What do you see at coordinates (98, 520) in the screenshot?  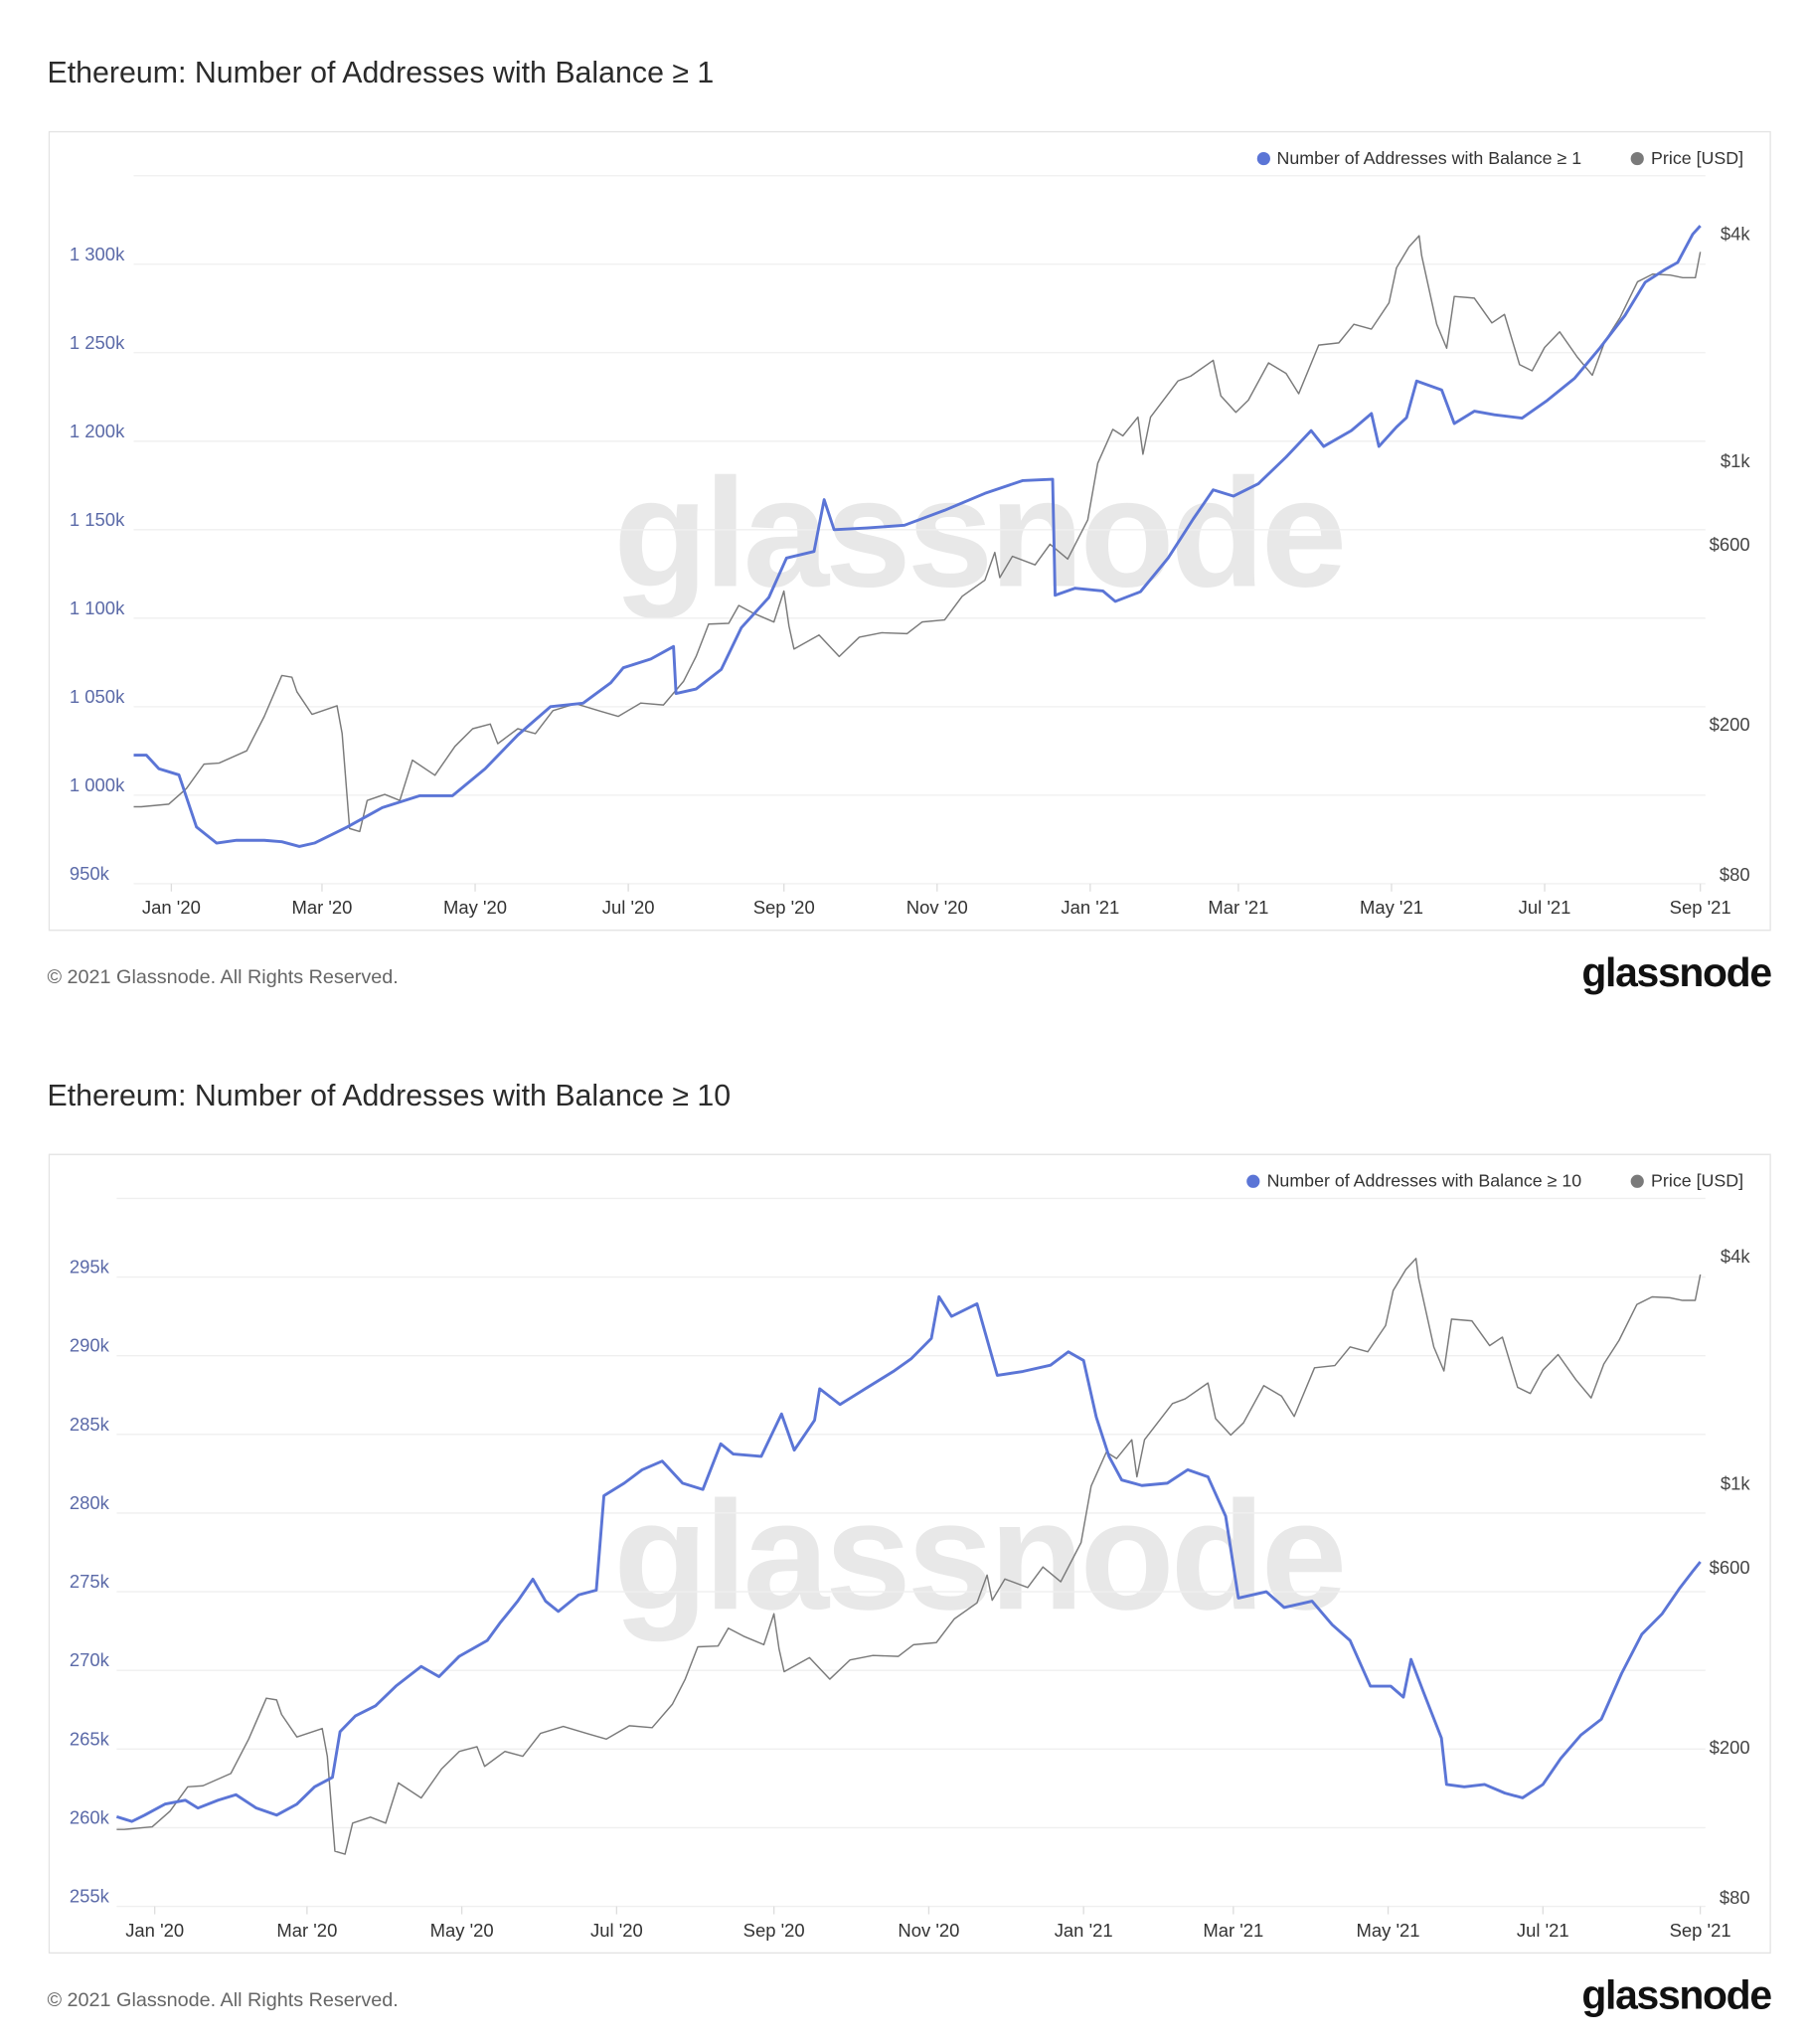 I see `y-left-tick-label: 1 150k` at bounding box center [98, 520].